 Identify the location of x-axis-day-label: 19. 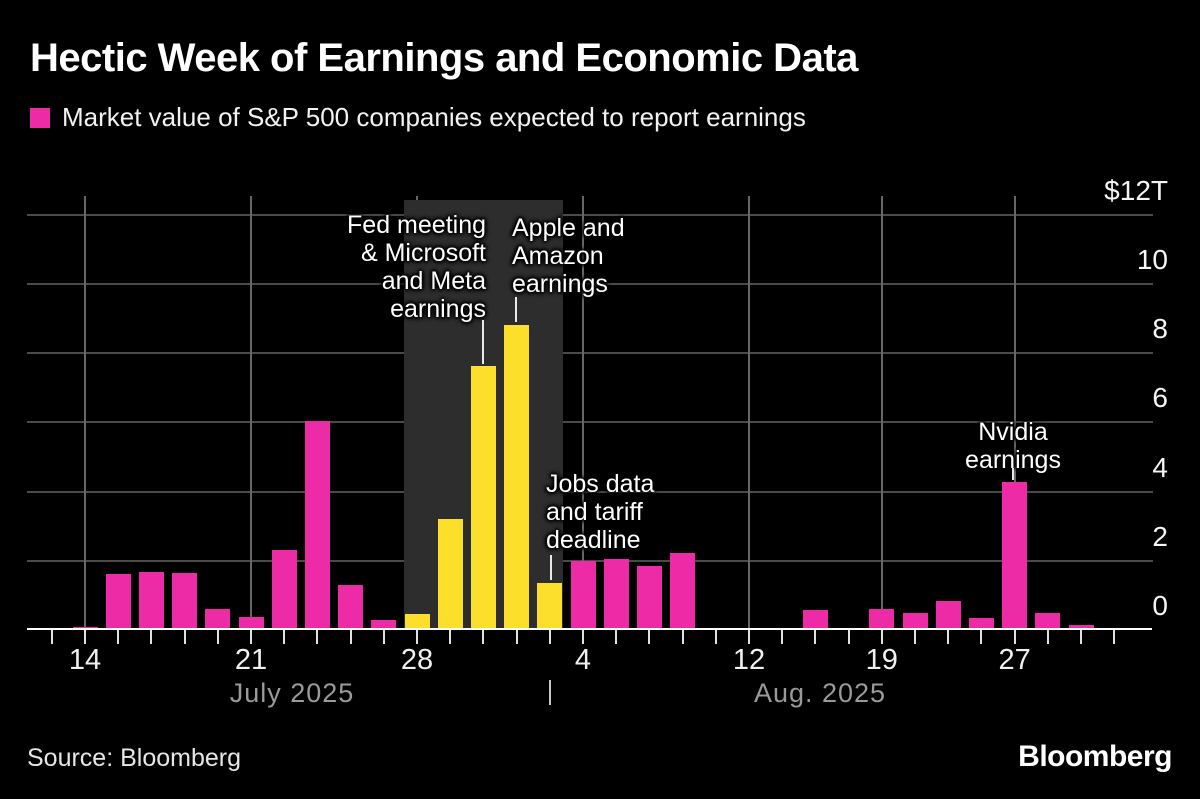
(881, 660).